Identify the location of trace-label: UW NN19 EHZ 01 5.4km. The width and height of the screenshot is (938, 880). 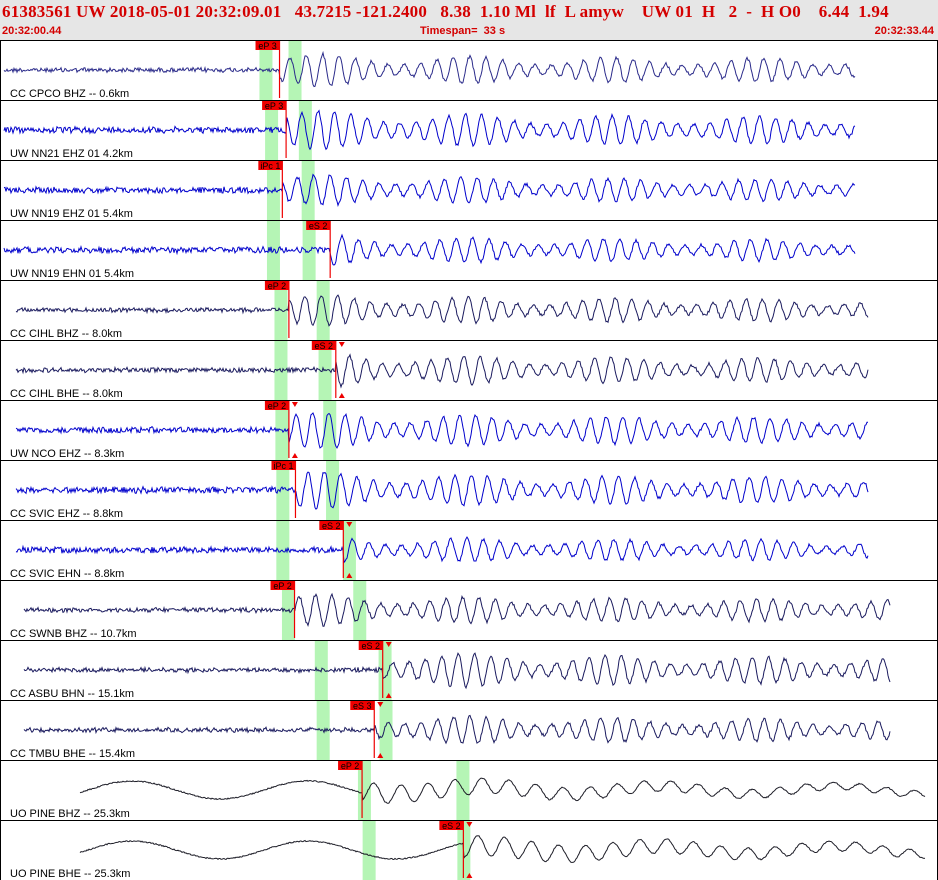
(71, 214).